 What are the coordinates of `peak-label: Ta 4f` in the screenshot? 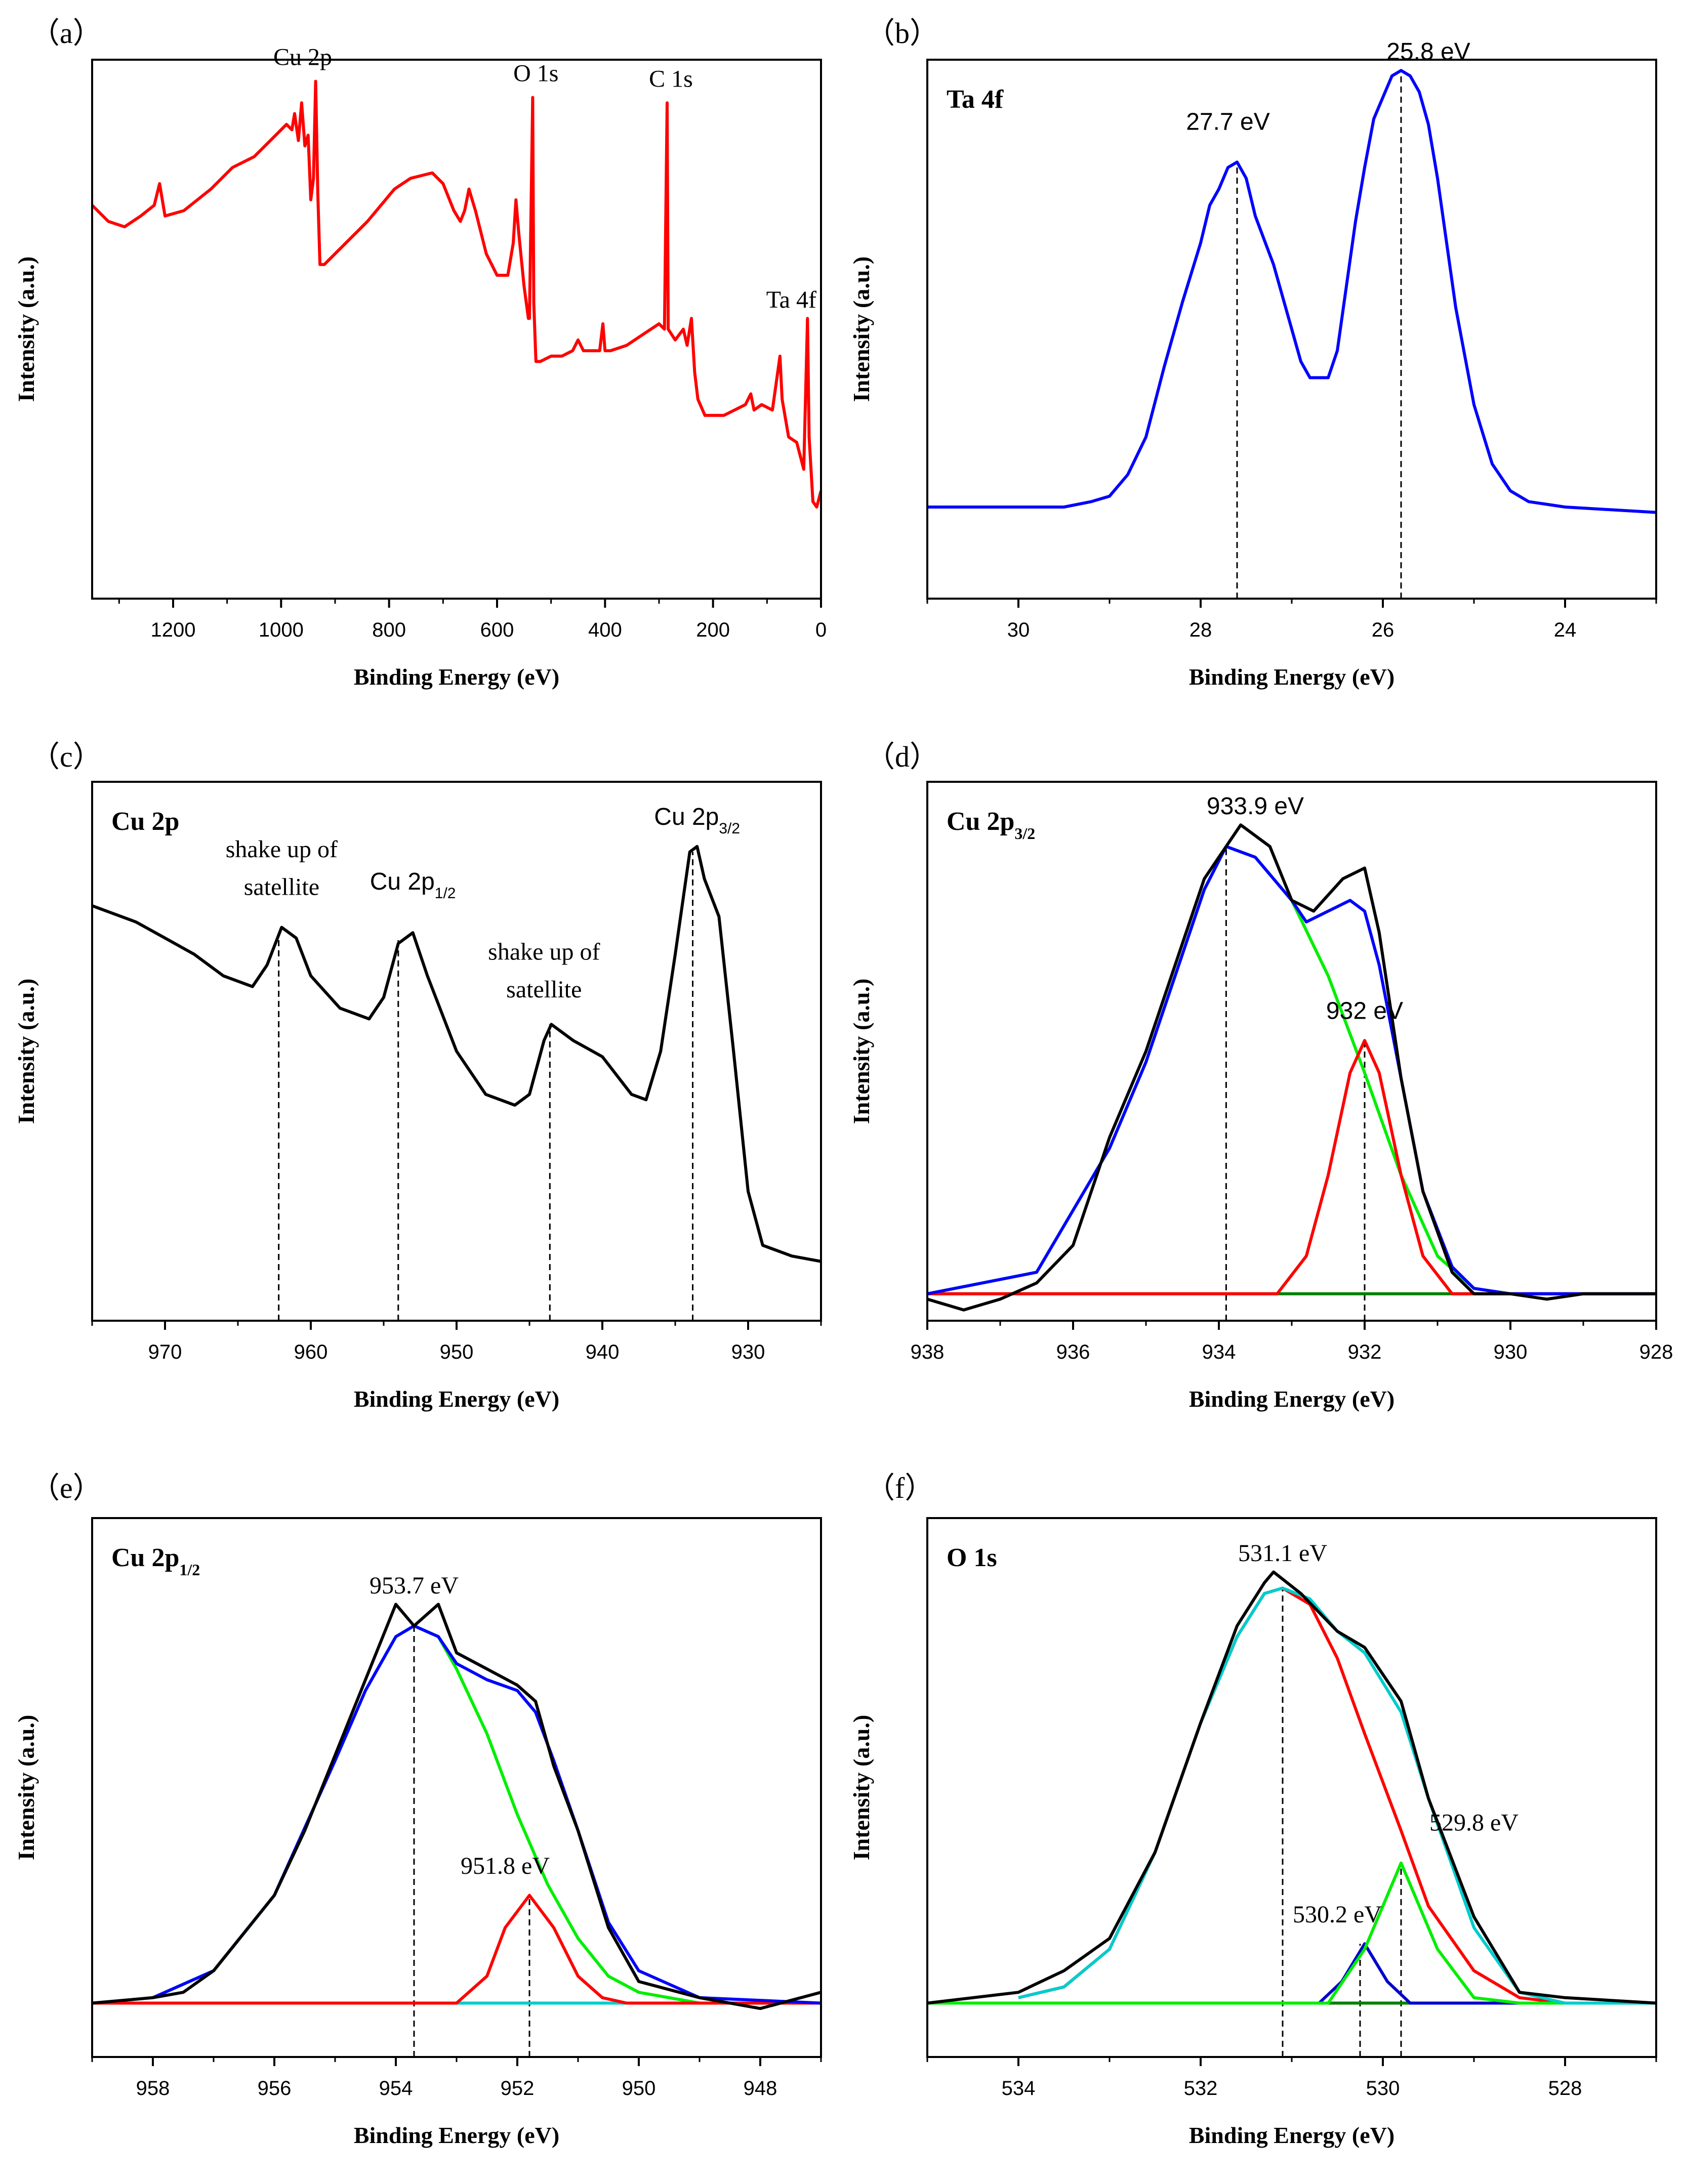 It's located at (791, 299).